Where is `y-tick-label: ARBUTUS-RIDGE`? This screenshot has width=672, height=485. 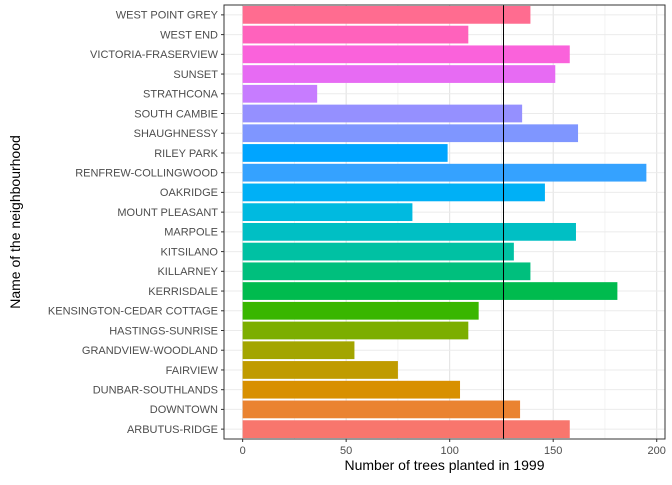
y-tick-label: ARBUTUS-RIDGE is located at coordinates (172, 430).